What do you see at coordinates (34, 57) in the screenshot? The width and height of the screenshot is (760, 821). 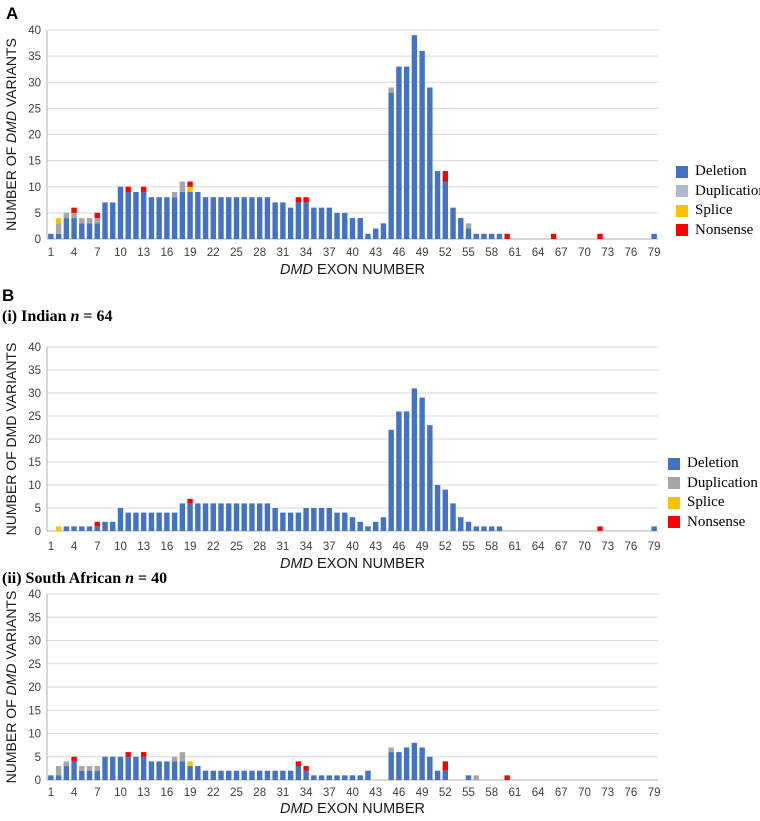 I see `y-tick-label-35: 35` at bounding box center [34, 57].